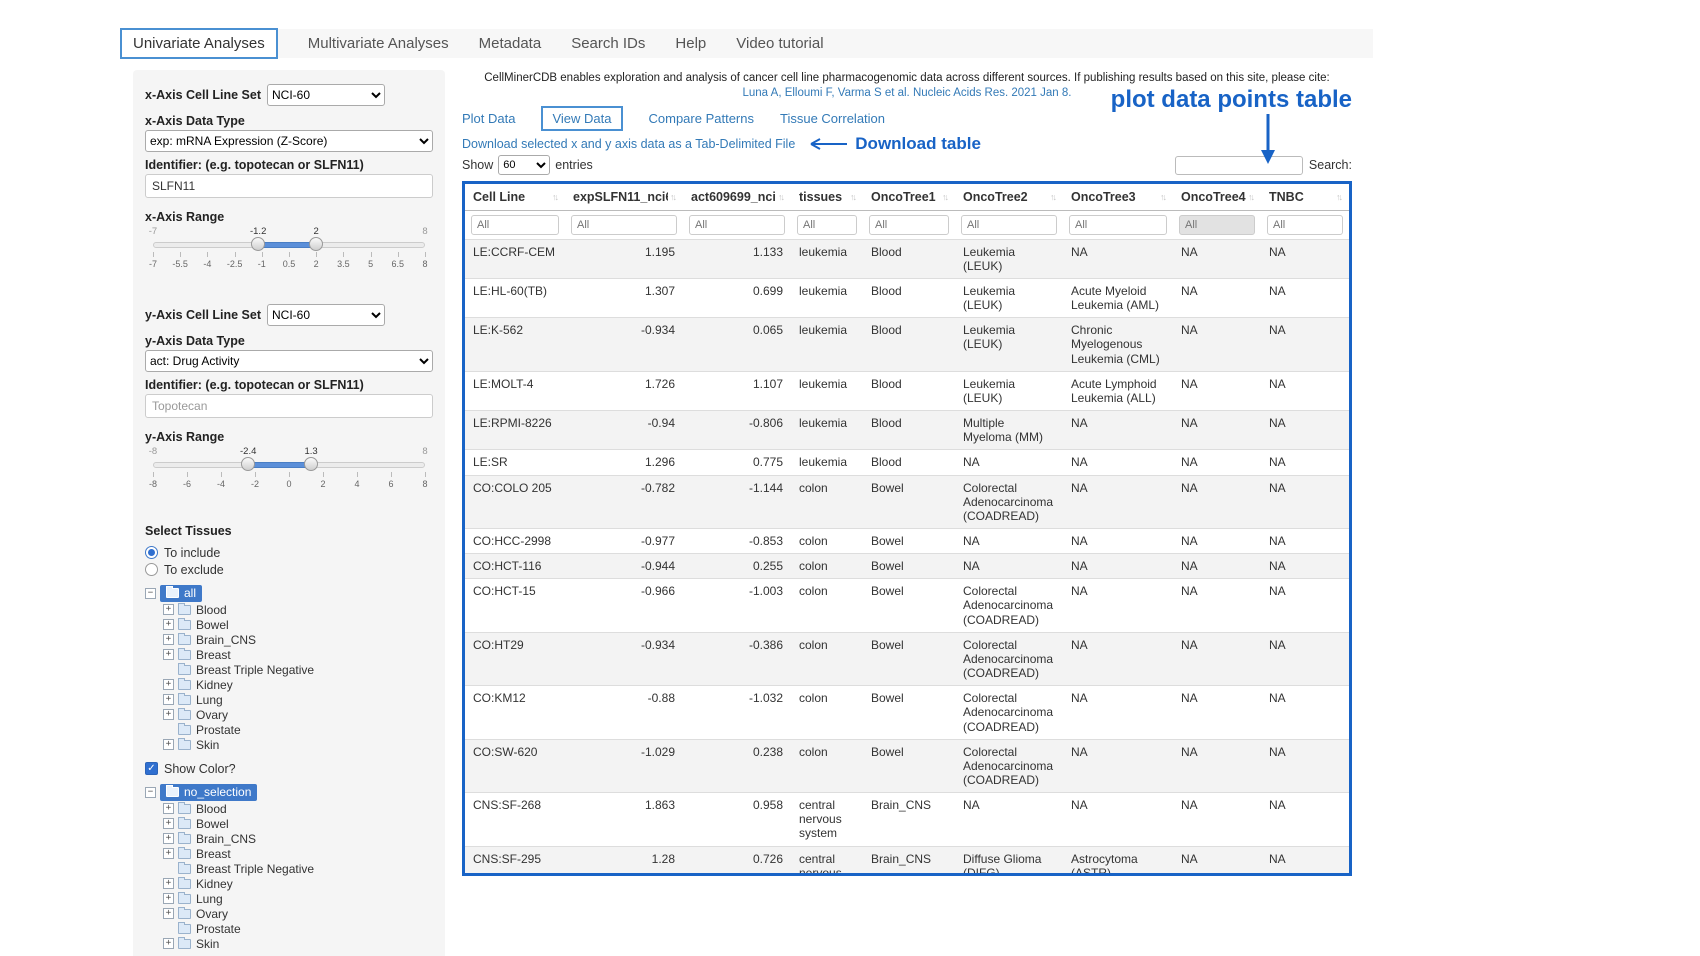 The width and height of the screenshot is (1700, 956). Describe the element at coordinates (326, 95) in the screenshot. I see `x-cell-line-set-select: NCI-60` at that location.